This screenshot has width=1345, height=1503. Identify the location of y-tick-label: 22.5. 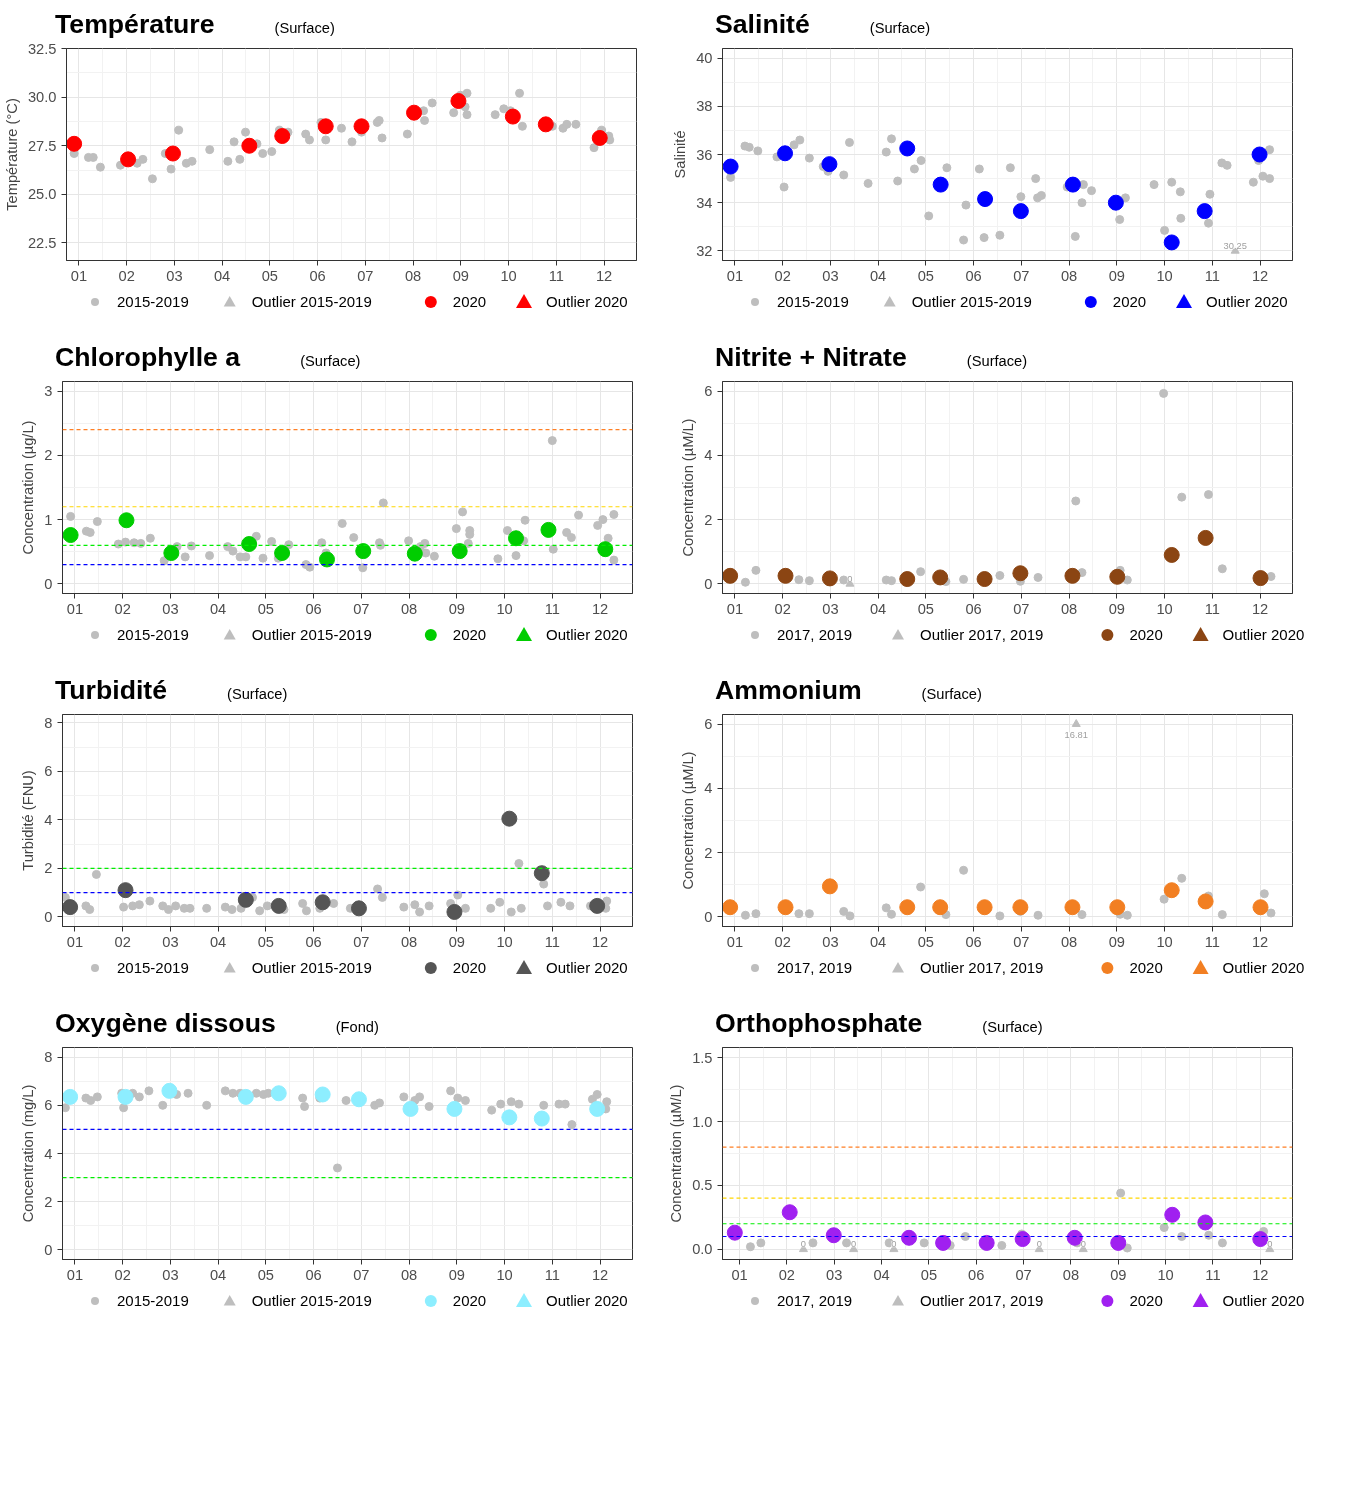
(42, 243).